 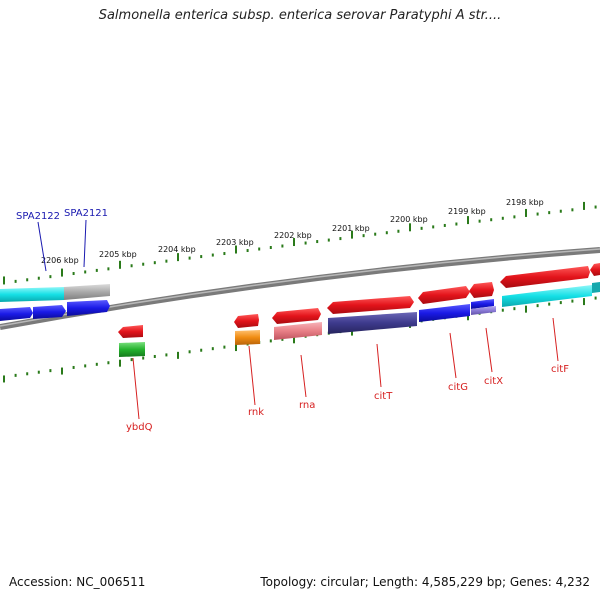 What do you see at coordinates (298, 331) in the screenshot?
I see `gene-pink` at bounding box center [298, 331].